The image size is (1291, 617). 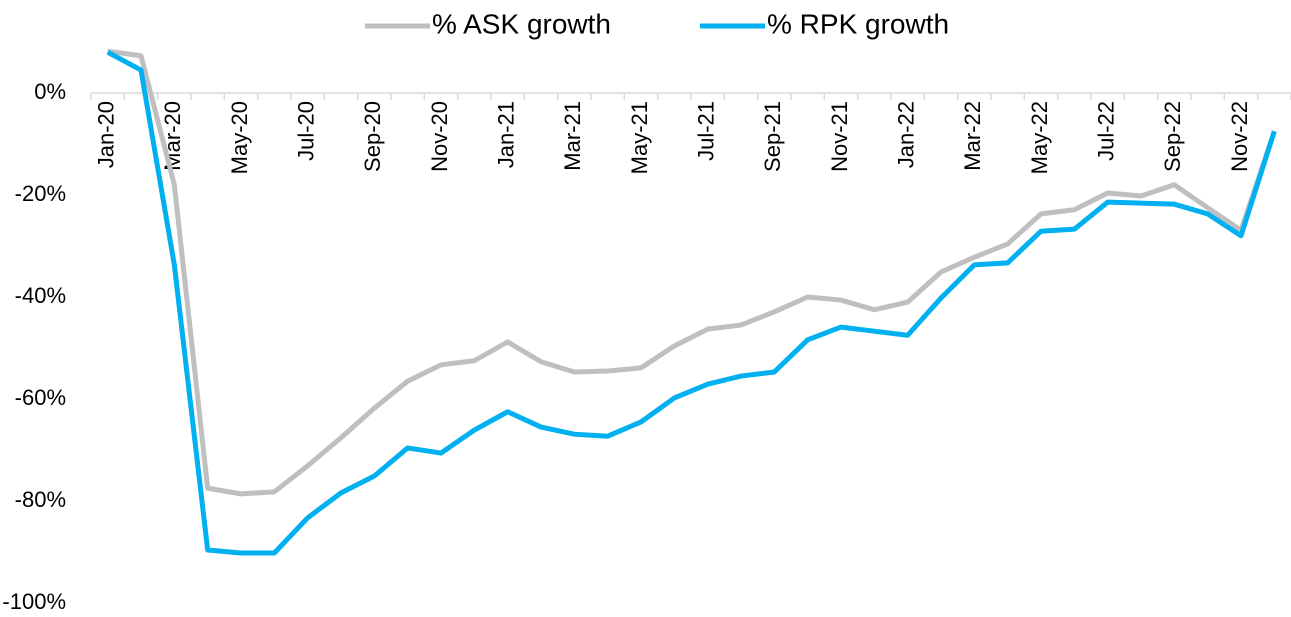 What do you see at coordinates (639, 137) in the screenshot?
I see `x-tick-label: May-21` at bounding box center [639, 137].